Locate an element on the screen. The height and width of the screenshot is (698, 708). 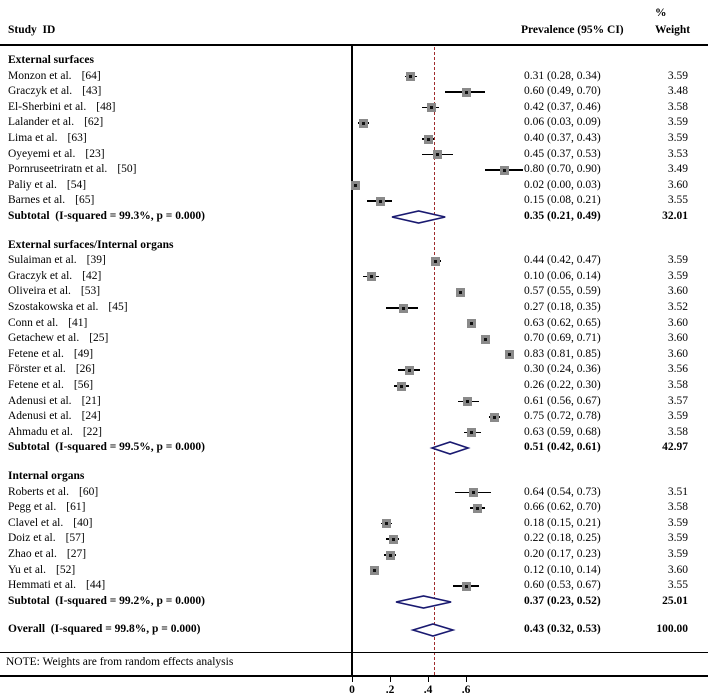
study-label: Paliy et al. [54] is located at coordinates (47, 184).